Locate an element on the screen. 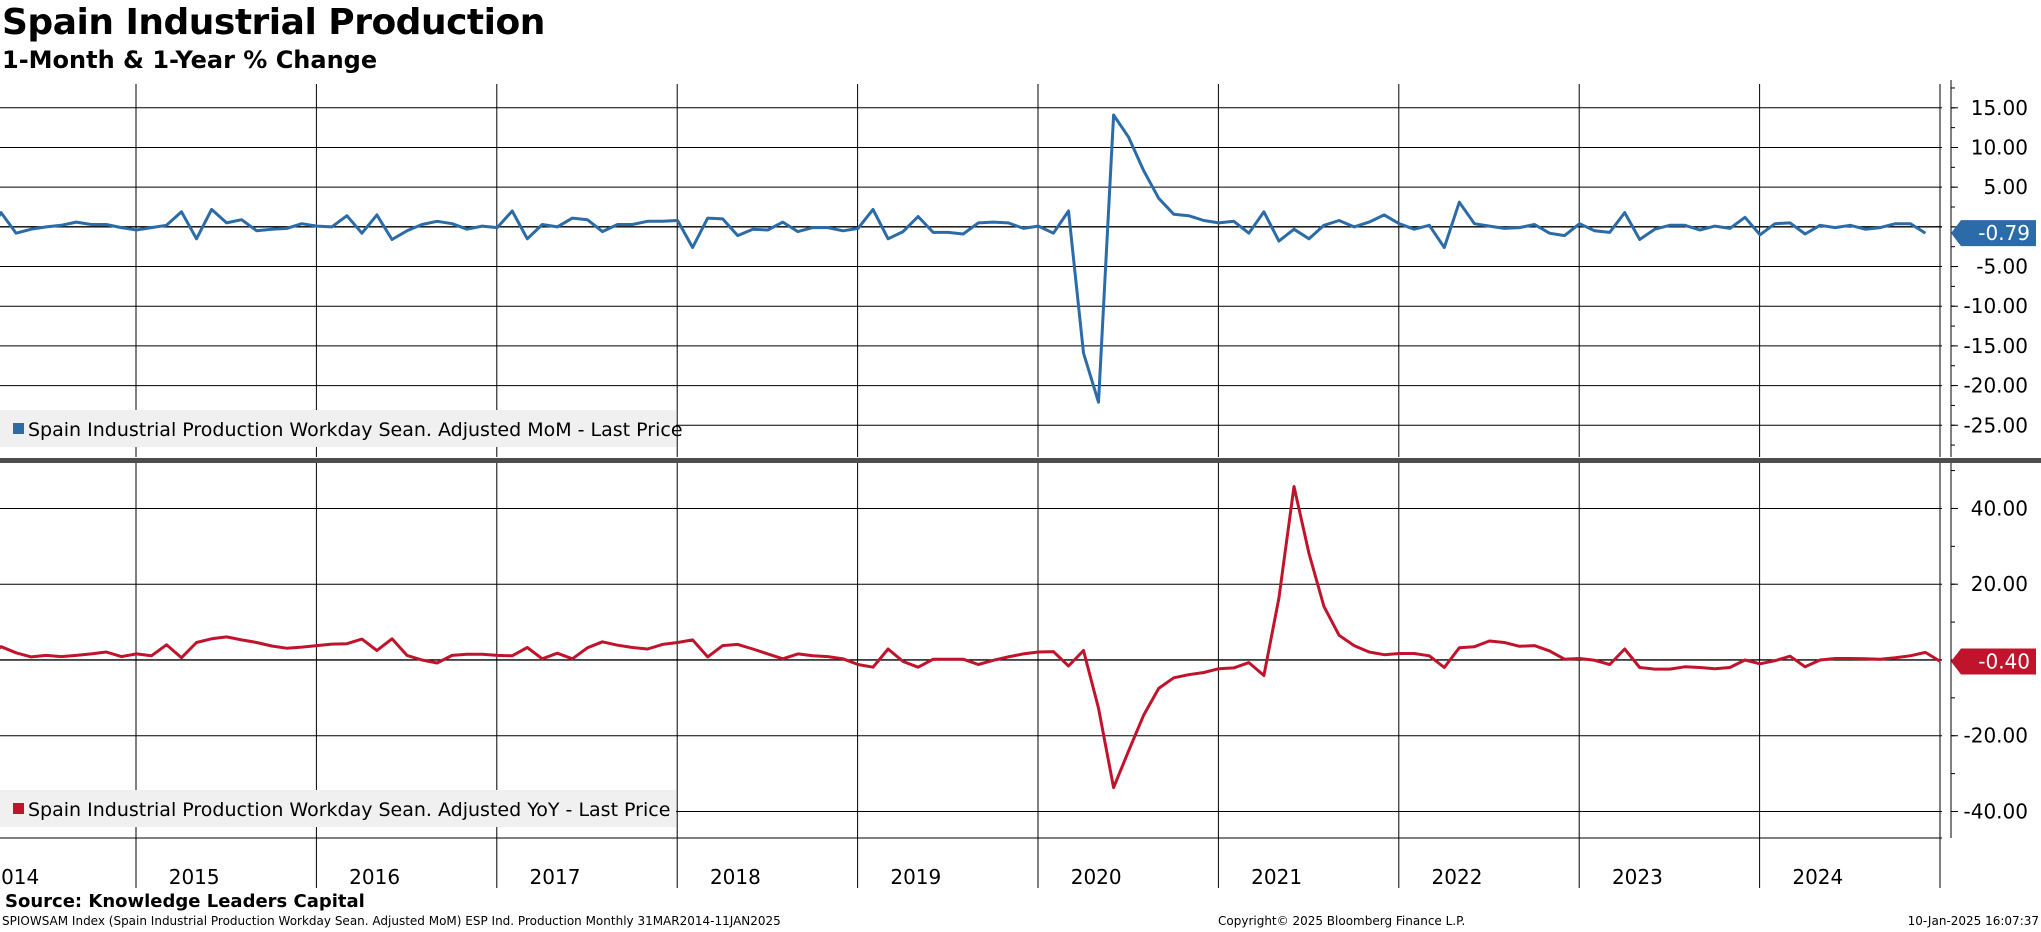  yoy-ytick-label: 20.00 is located at coordinates (1999, 584).